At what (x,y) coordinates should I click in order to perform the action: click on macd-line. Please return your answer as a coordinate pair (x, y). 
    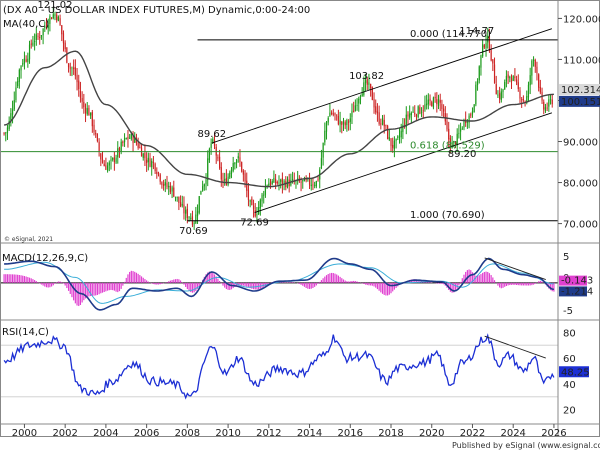
    Looking at the image, I should click on (279, 284).